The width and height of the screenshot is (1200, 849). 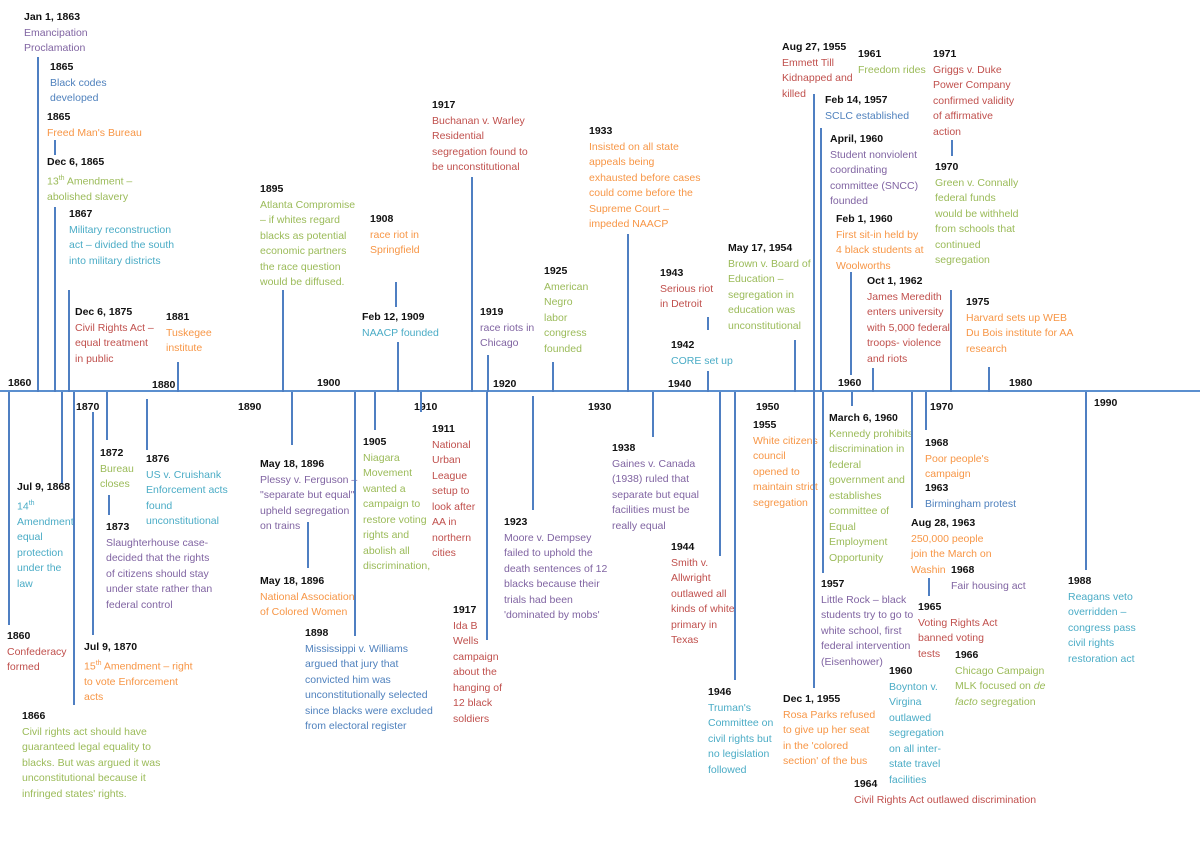 What do you see at coordinates (870, 54) in the screenshot?
I see `event-date: 1961` at bounding box center [870, 54].